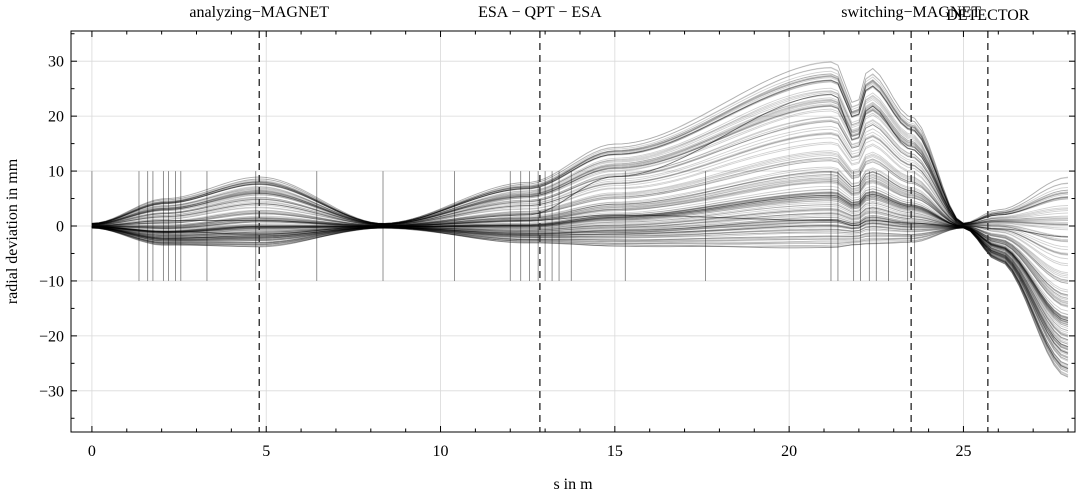 The height and width of the screenshot is (493, 1076). I want to click on y-tick-label: 30, so click(56, 62).